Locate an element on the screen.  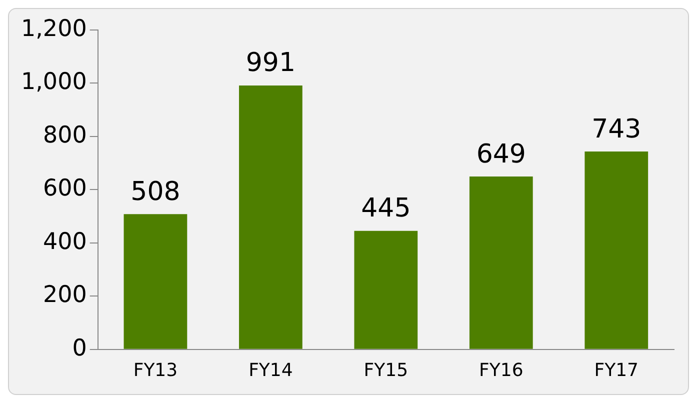
y-tick-label: 1,000 is located at coordinates (53, 82).